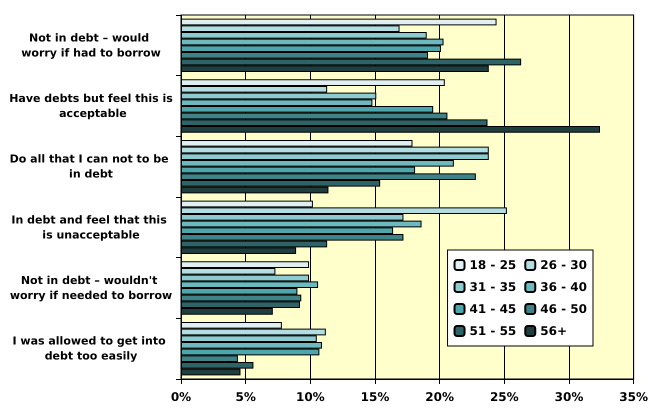 The width and height of the screenshot is (651, 408). What do you see at coordinates (493, 265) in the screenshot?
I see `legend-label: 18 - 25` at bounding box center [493, 265].